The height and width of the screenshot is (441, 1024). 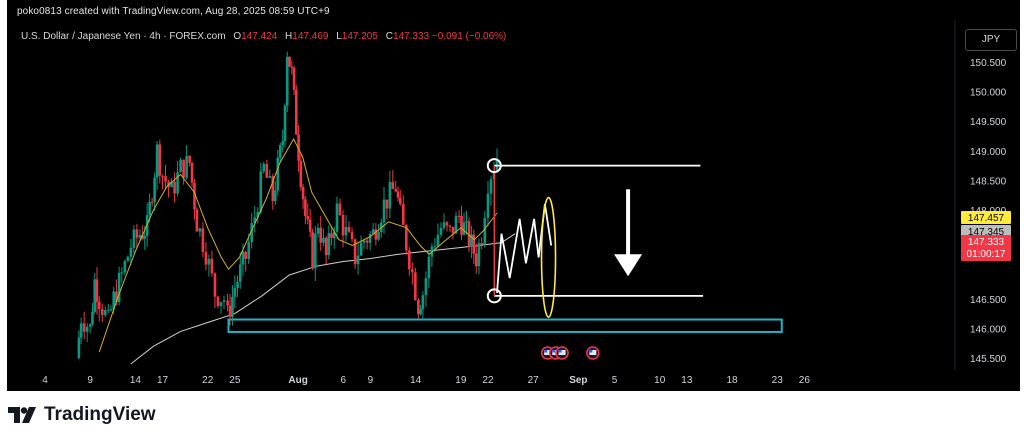 What do you see at coordinates (163, 380) in the screenshot?
I see `x-tick-label: 17` at bounding box center [163, 380].